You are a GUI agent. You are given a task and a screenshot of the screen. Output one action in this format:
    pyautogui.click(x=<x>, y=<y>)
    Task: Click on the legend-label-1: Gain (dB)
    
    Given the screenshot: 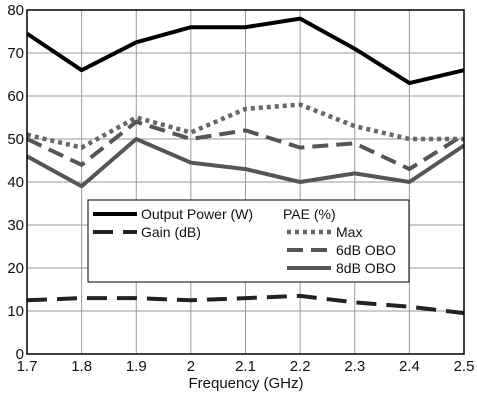 What is the action you would take?
    pyautogui.click(x=171, y=232)
    